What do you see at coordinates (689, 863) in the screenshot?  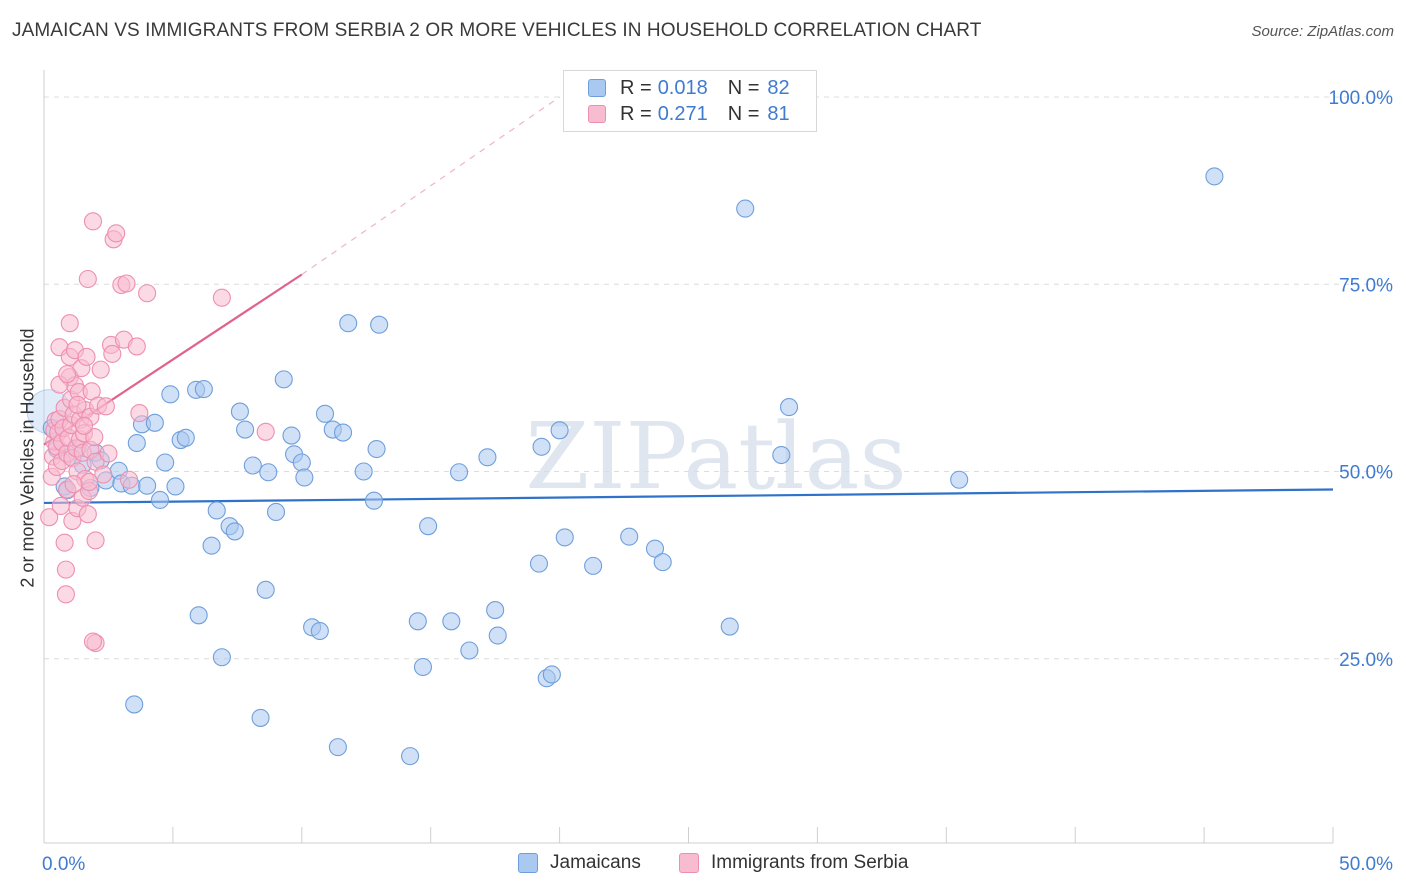 I see `serbia-legend-swatch` at bounding box center [689, 863].